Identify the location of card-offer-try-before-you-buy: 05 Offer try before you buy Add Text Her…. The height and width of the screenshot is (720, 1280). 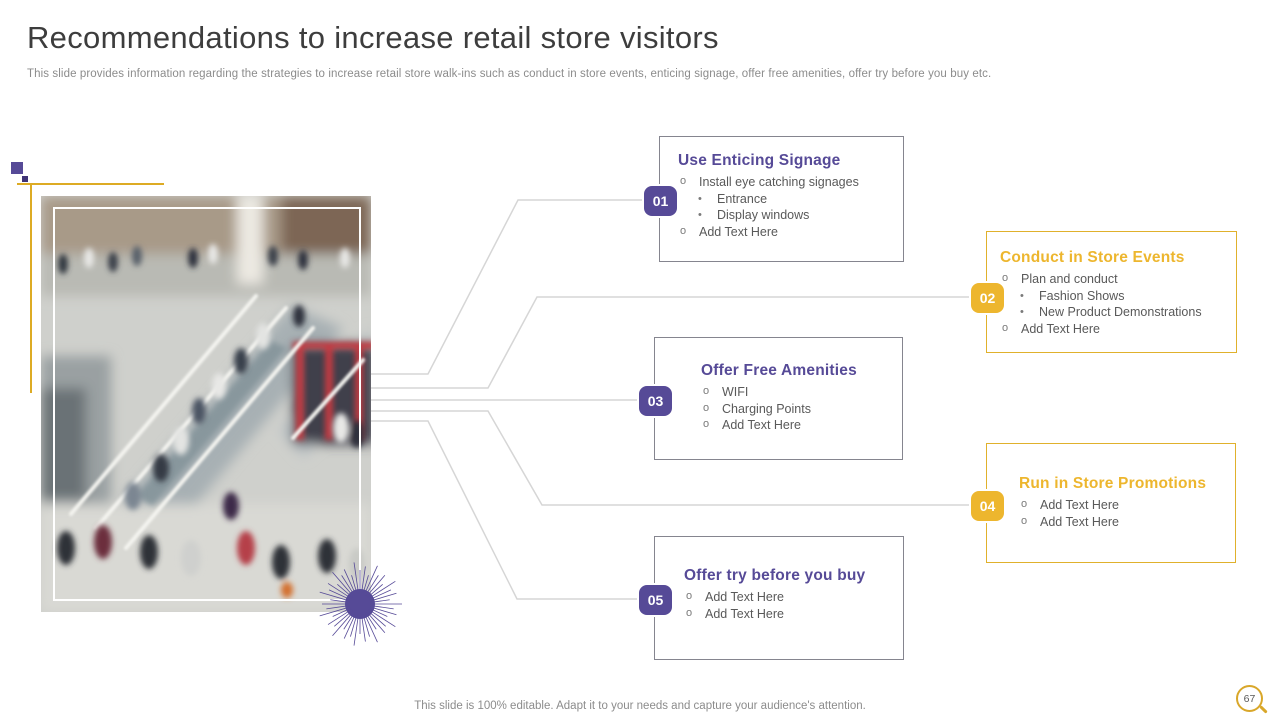
(771, 598).